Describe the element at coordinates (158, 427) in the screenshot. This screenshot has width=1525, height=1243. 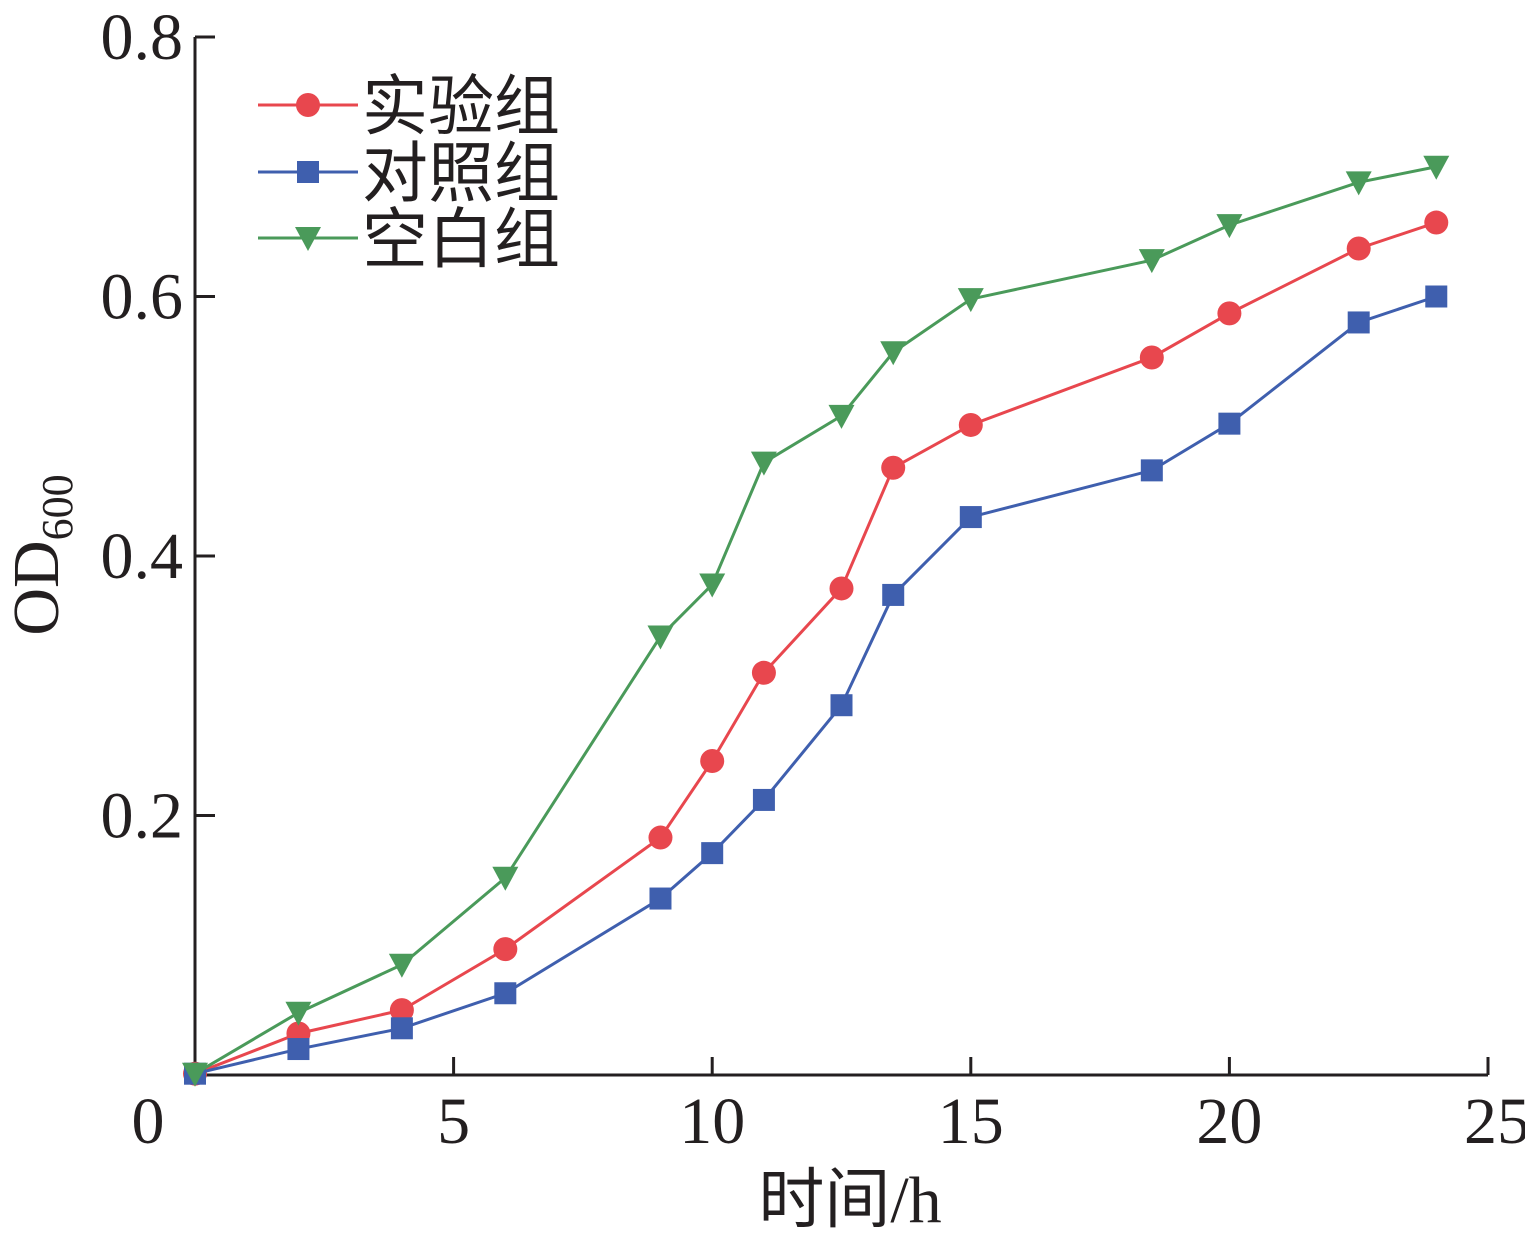
I see `y-ticks: 0.2 0.4 0.6 0.8` at that location.